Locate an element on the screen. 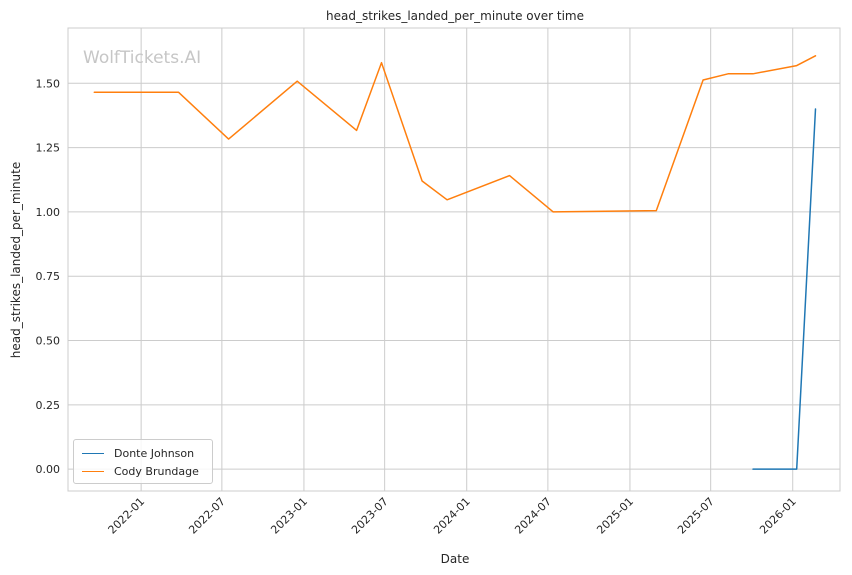 The image size is (852, 575). chart-title: head_strikes_landed_per_minute over time is located at coordinates (455, 16).